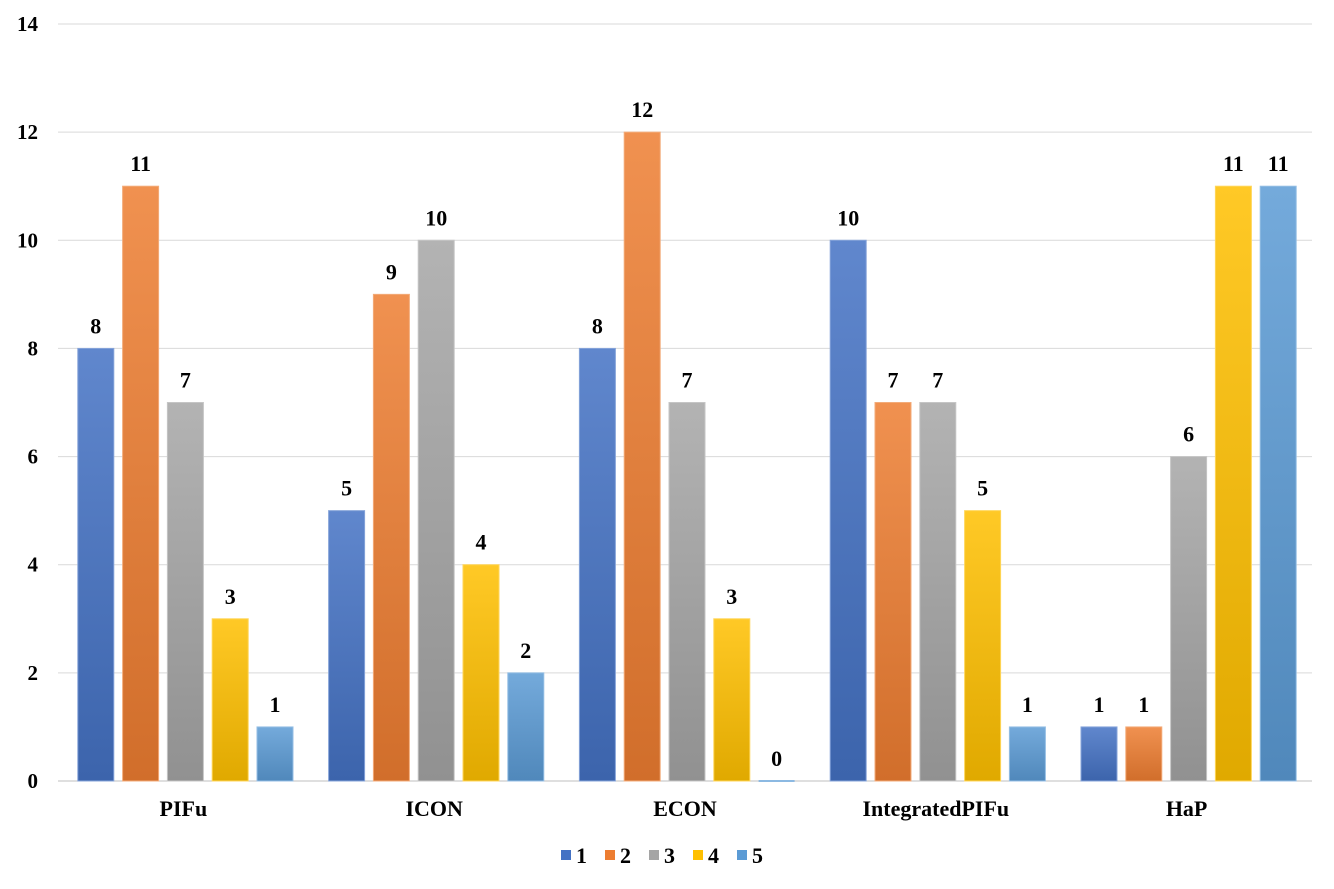 The width and height of the screenshot is (1334, 889). What do you see at coordinates (434, 808) in the screenshot?
I see `x-category-label: ICON` at bounding box center [434, 808].